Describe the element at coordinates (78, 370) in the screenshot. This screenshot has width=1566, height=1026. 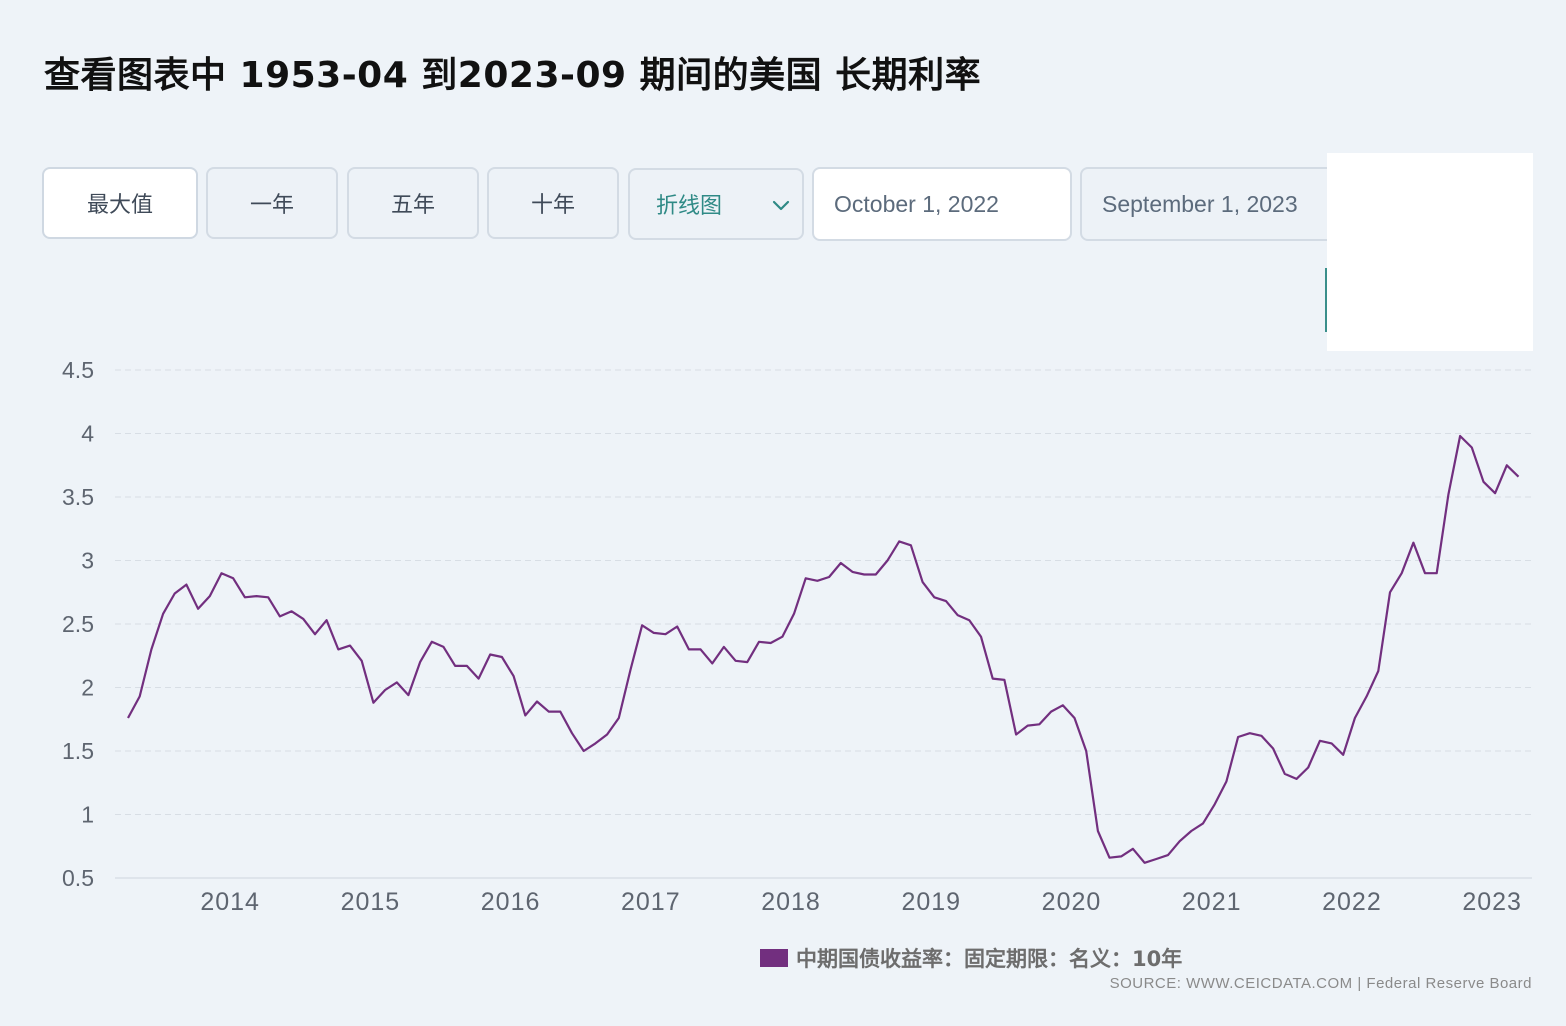
I see `y-tick-label: 4.5` at that location.